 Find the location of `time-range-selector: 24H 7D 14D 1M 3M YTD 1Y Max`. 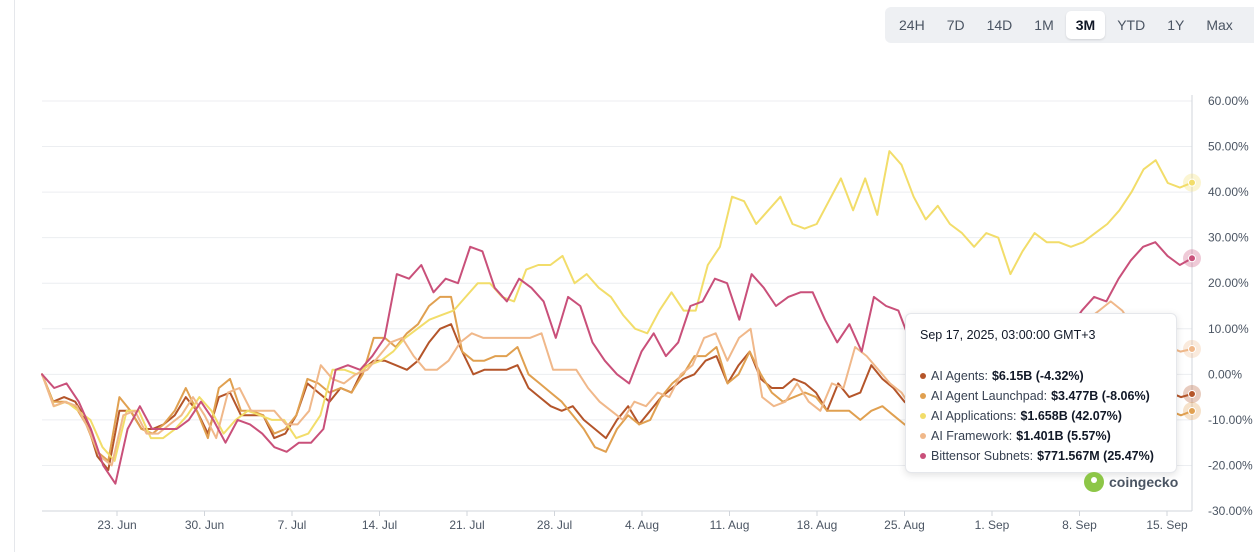

time-range-selector: 24H 7D 14D 1M 3M YTD 1Y Max is located at coordinates (1069, 25).